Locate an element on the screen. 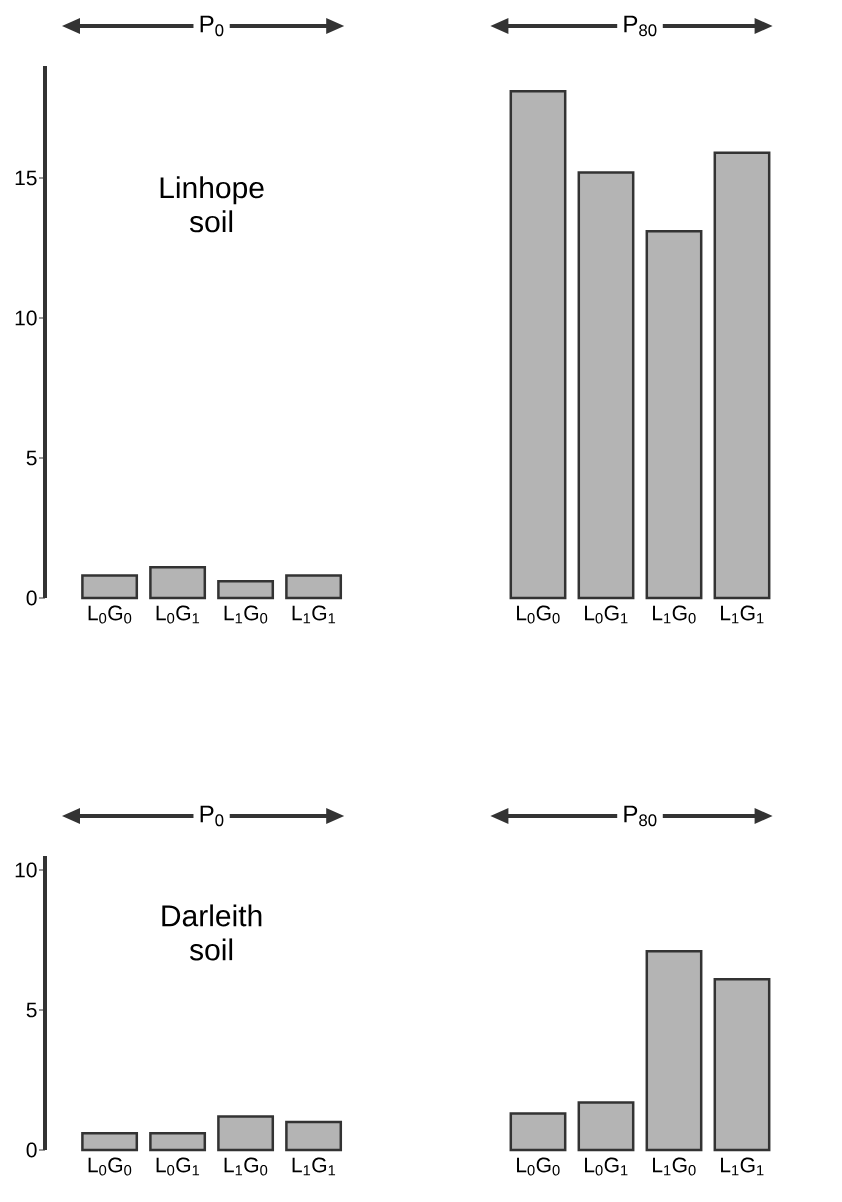 This screenshot has width=842, height=1202. annotation: Darleith soil is located at coordinates (212, 932).